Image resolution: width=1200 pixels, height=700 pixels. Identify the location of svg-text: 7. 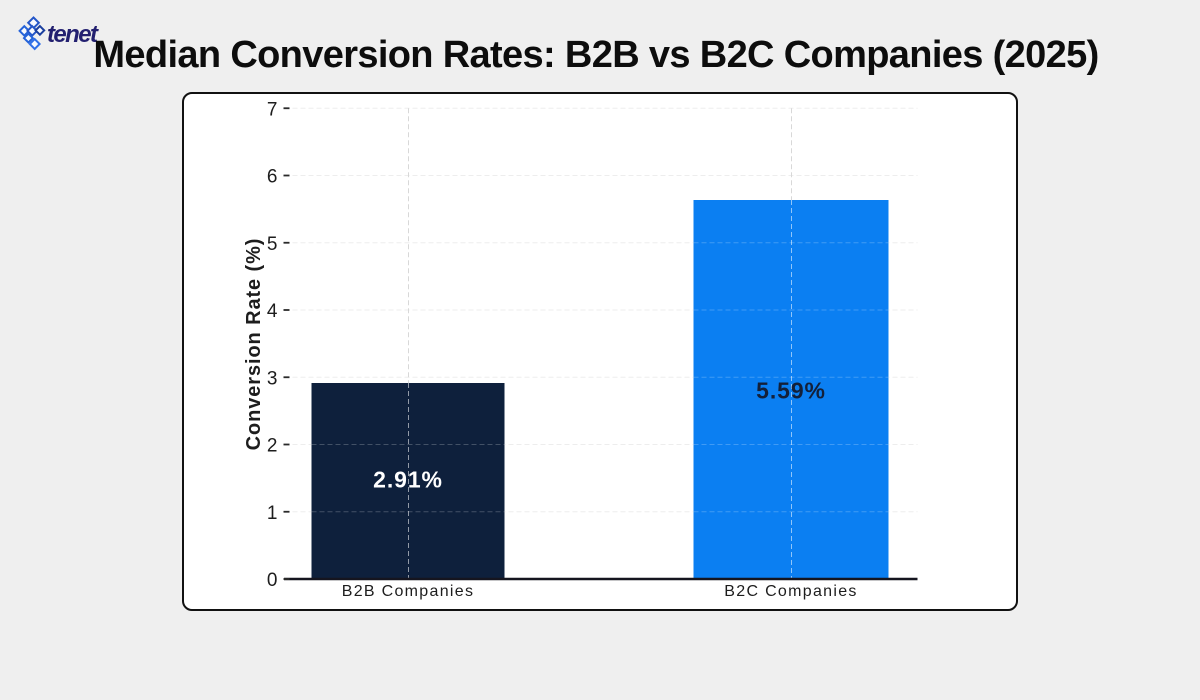
(272, 109).